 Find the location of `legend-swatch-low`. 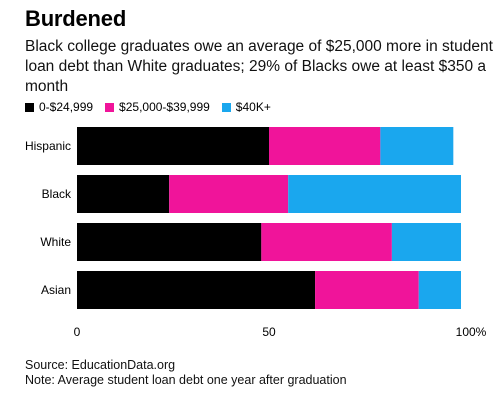

legend-swatch-low is located at coordinates (29, 107).